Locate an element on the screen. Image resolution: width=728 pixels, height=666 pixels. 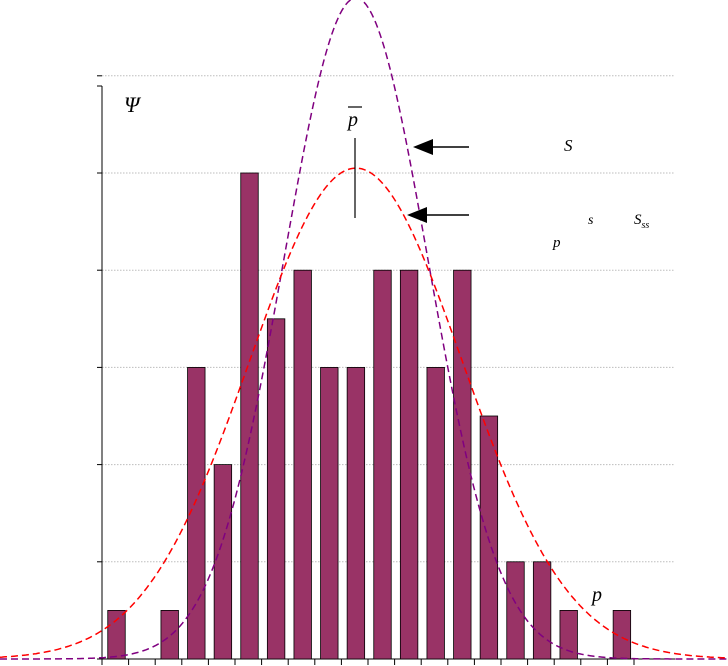
arrow-lower-head is located at coordinates (417, 215).